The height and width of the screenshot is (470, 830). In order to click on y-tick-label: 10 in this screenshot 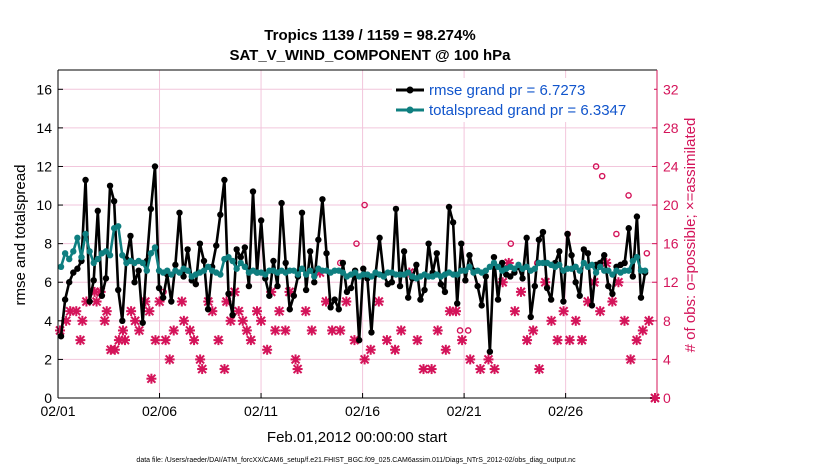, I will do `click(44, 205)`.